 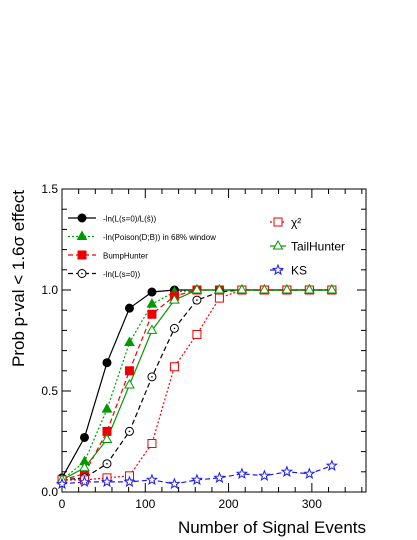 What do you see at coordinates (129, 219) in the screenshot?
I see `legend-label-0: -ln(L(s=0)/L(ŝ))` at bounding box center [129, 219].